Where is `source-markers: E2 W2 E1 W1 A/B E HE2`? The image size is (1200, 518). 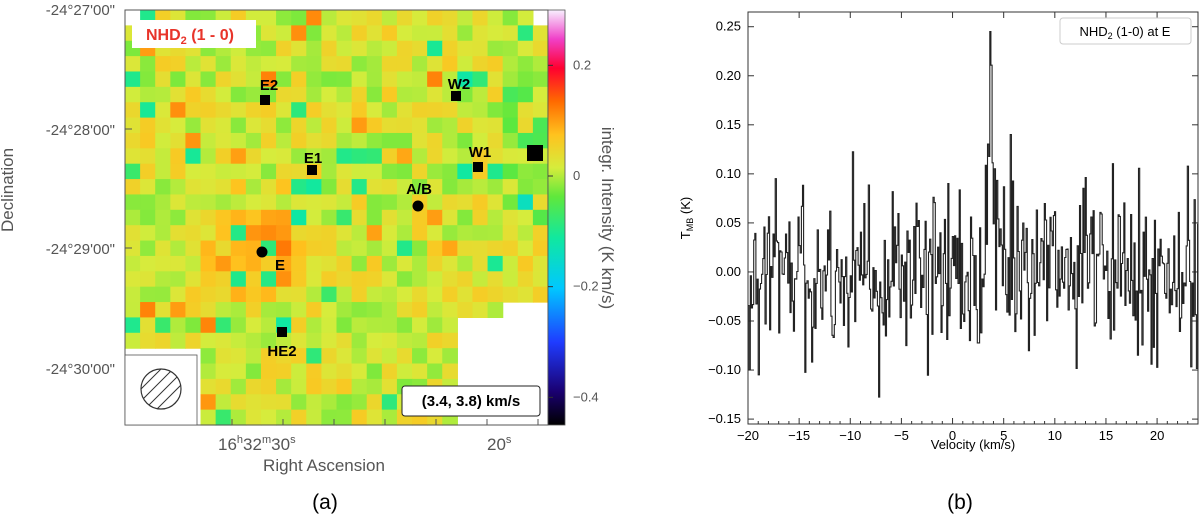 source-markers: E2 W2 E1 W1 A/B E HE2 is located at coordinates (373, 218).